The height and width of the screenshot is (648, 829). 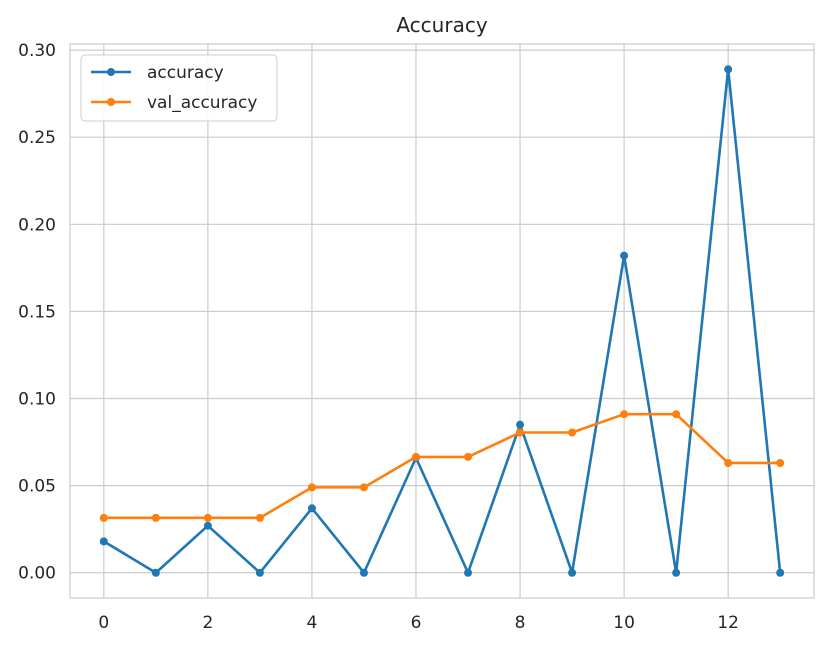 I want to click on x-tick-label: 8, so click(x=520, y=623).